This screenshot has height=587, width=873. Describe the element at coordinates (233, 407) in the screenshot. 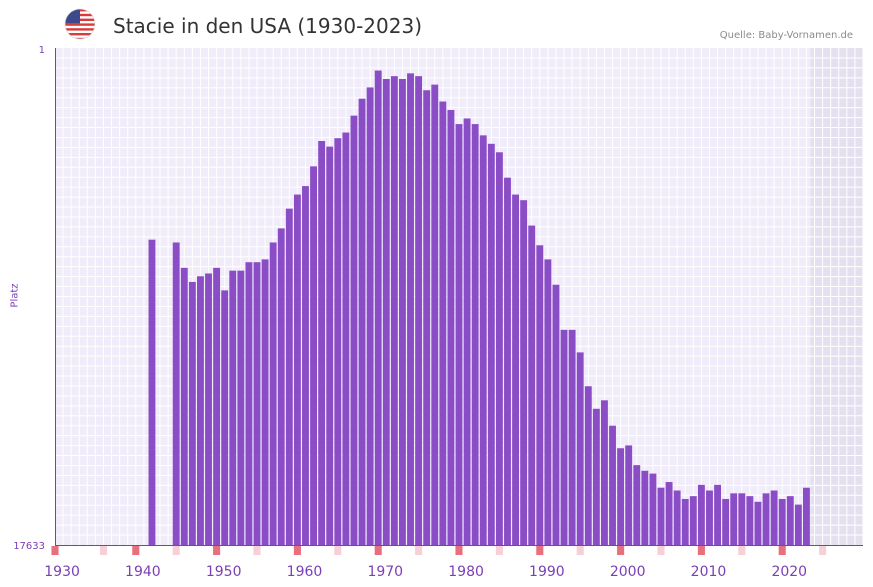

I see `bar-1951` at that location.